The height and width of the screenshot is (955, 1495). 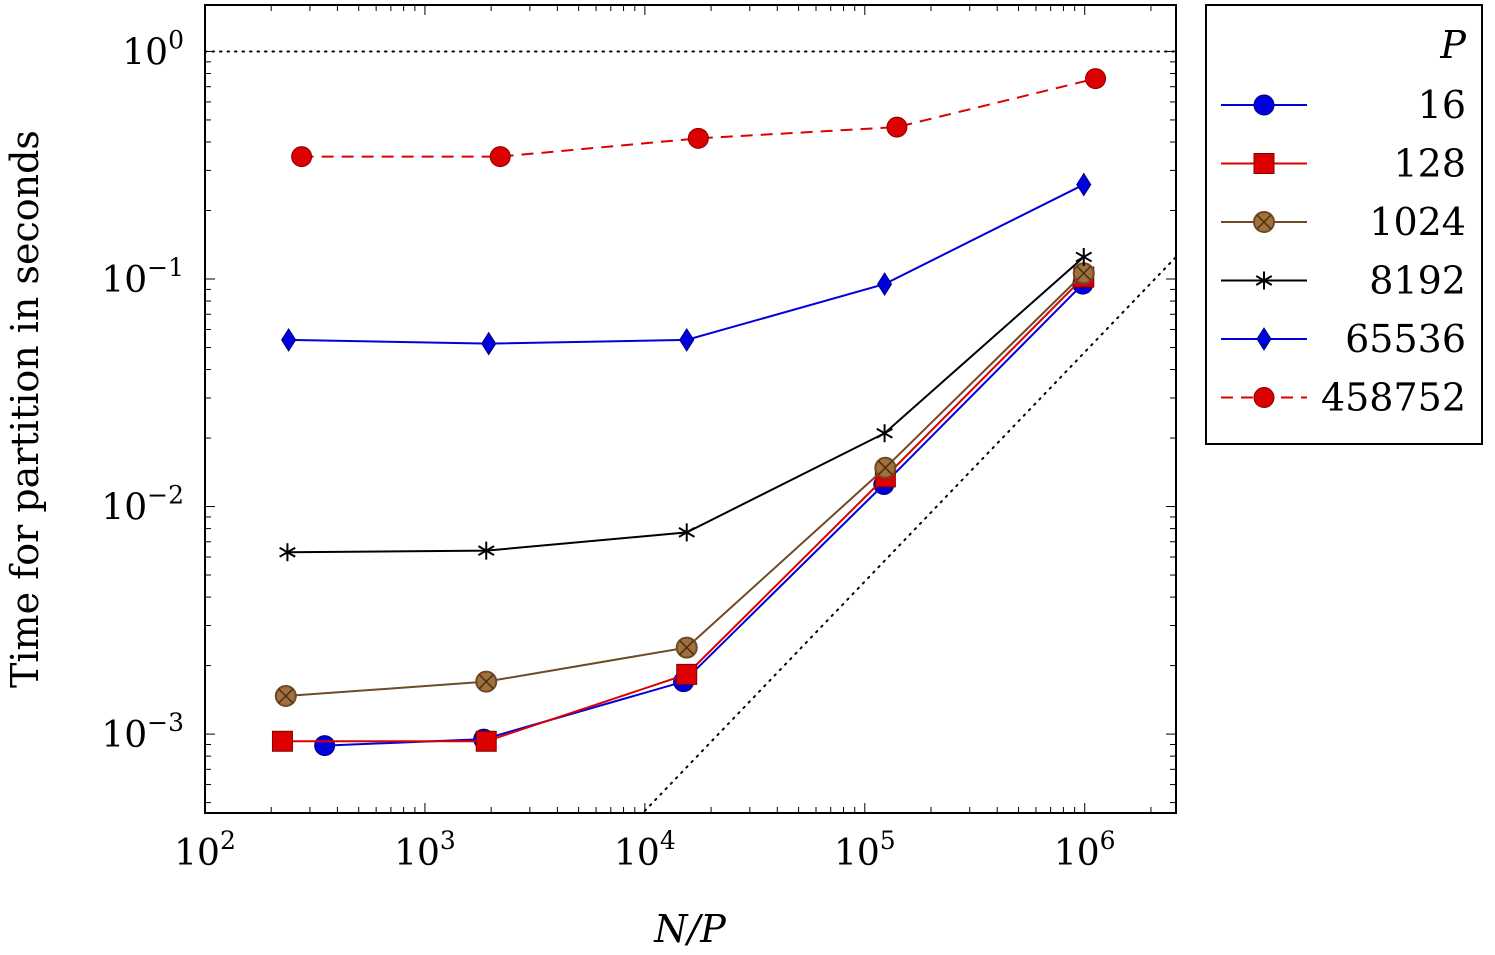 I want to click on x-tick-label: 10⁶, so click(x=1085, y=850).